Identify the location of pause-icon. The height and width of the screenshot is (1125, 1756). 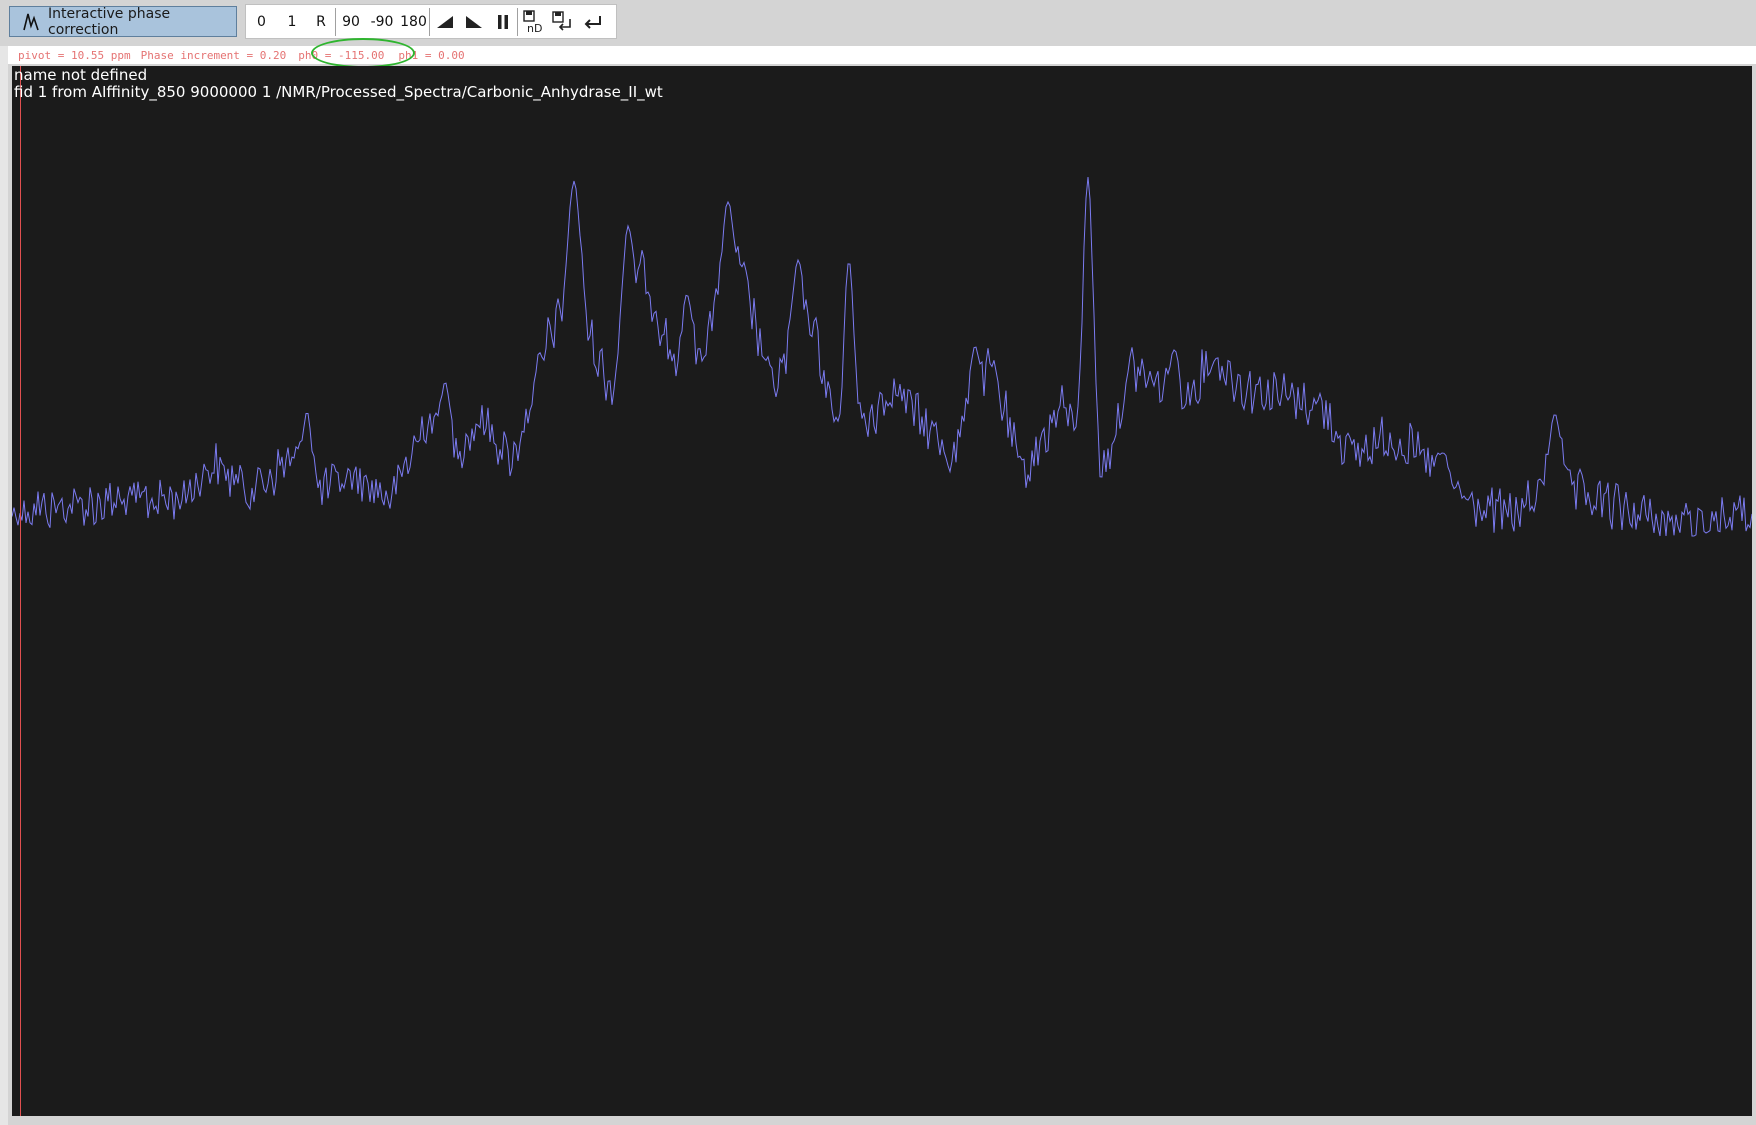
(502, 21).